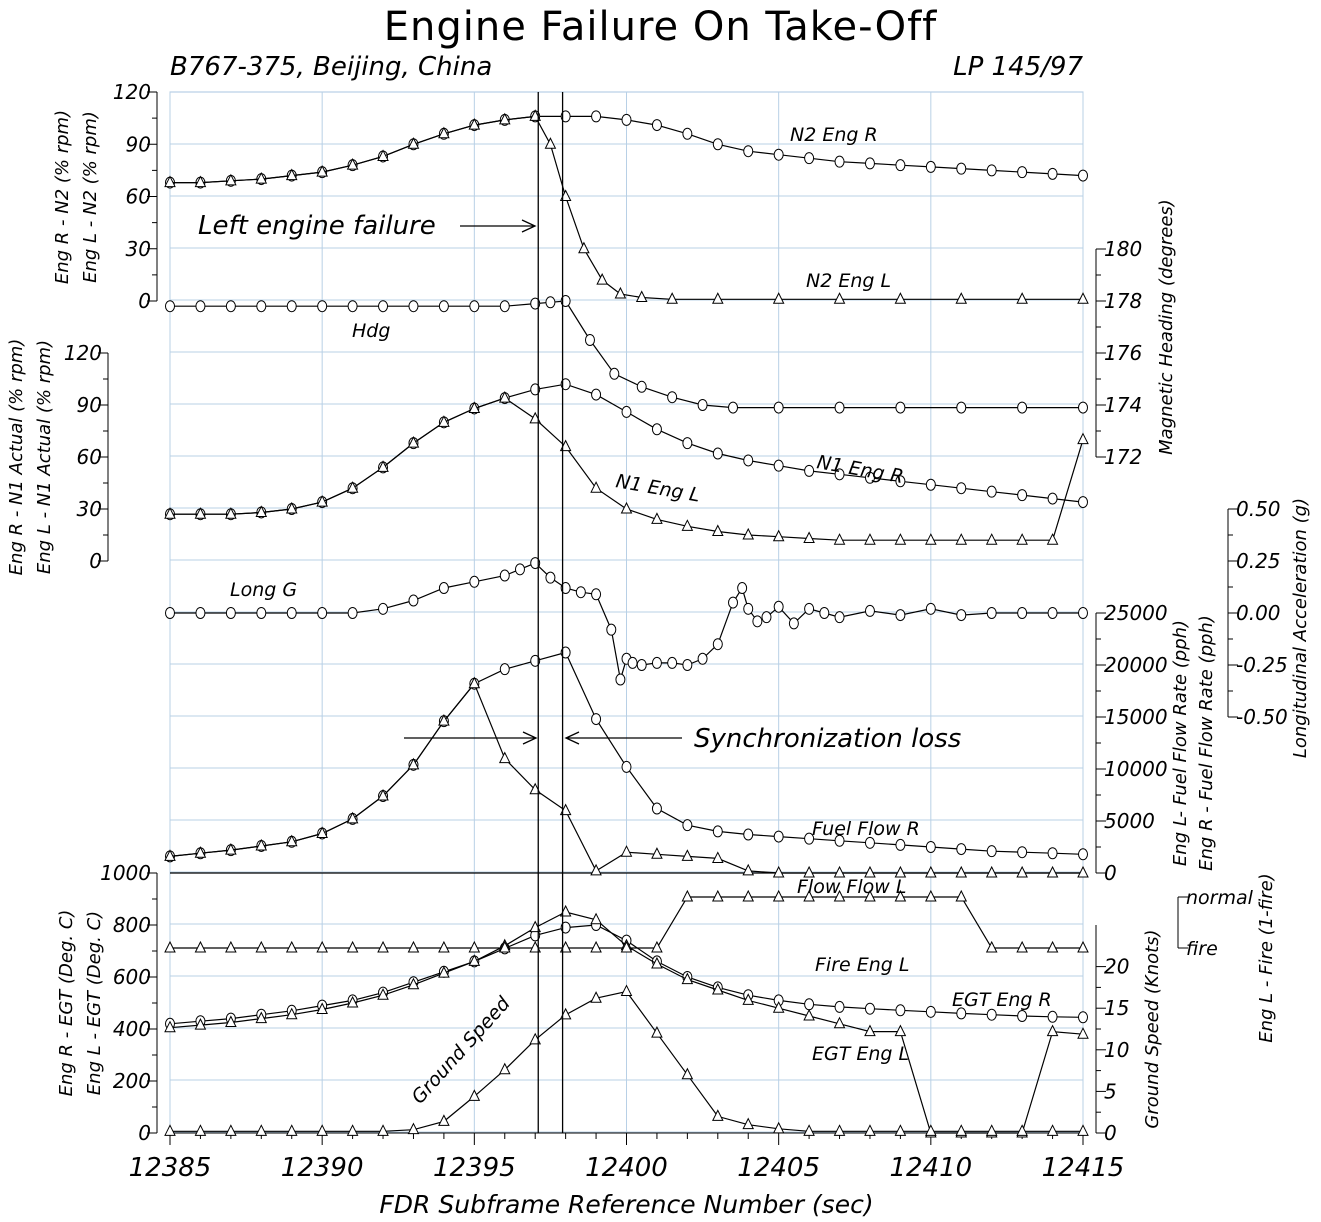  Describe the element at coordinates (138, 144) in the screenshot. I see `n2-tick-label: 90` at that location.